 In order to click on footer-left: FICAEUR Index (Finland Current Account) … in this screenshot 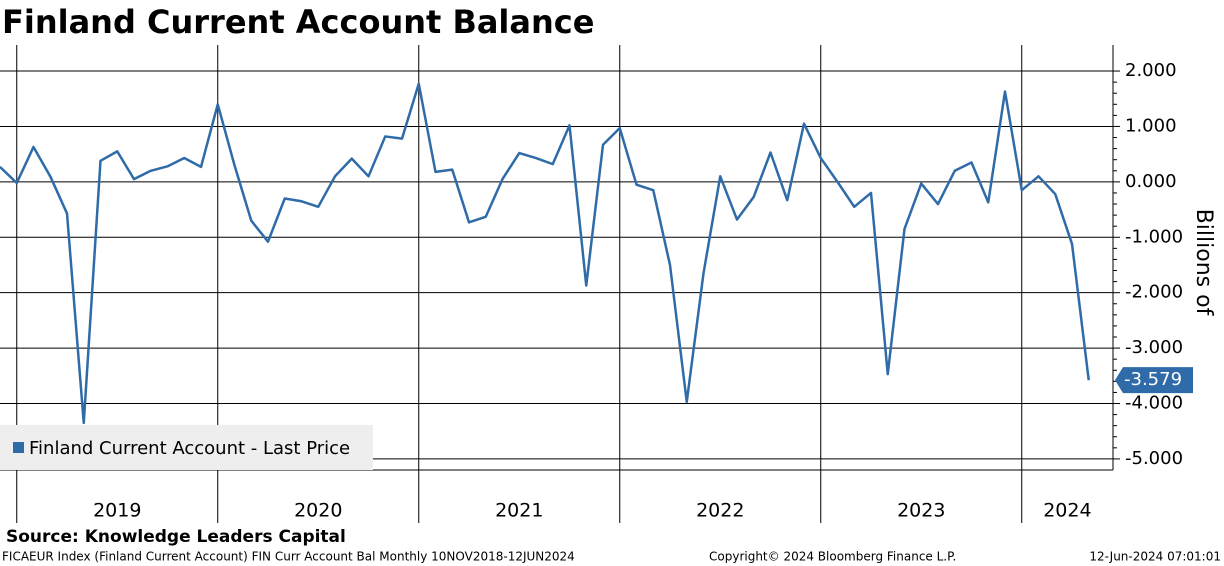, I will do `click(288, 557)`.